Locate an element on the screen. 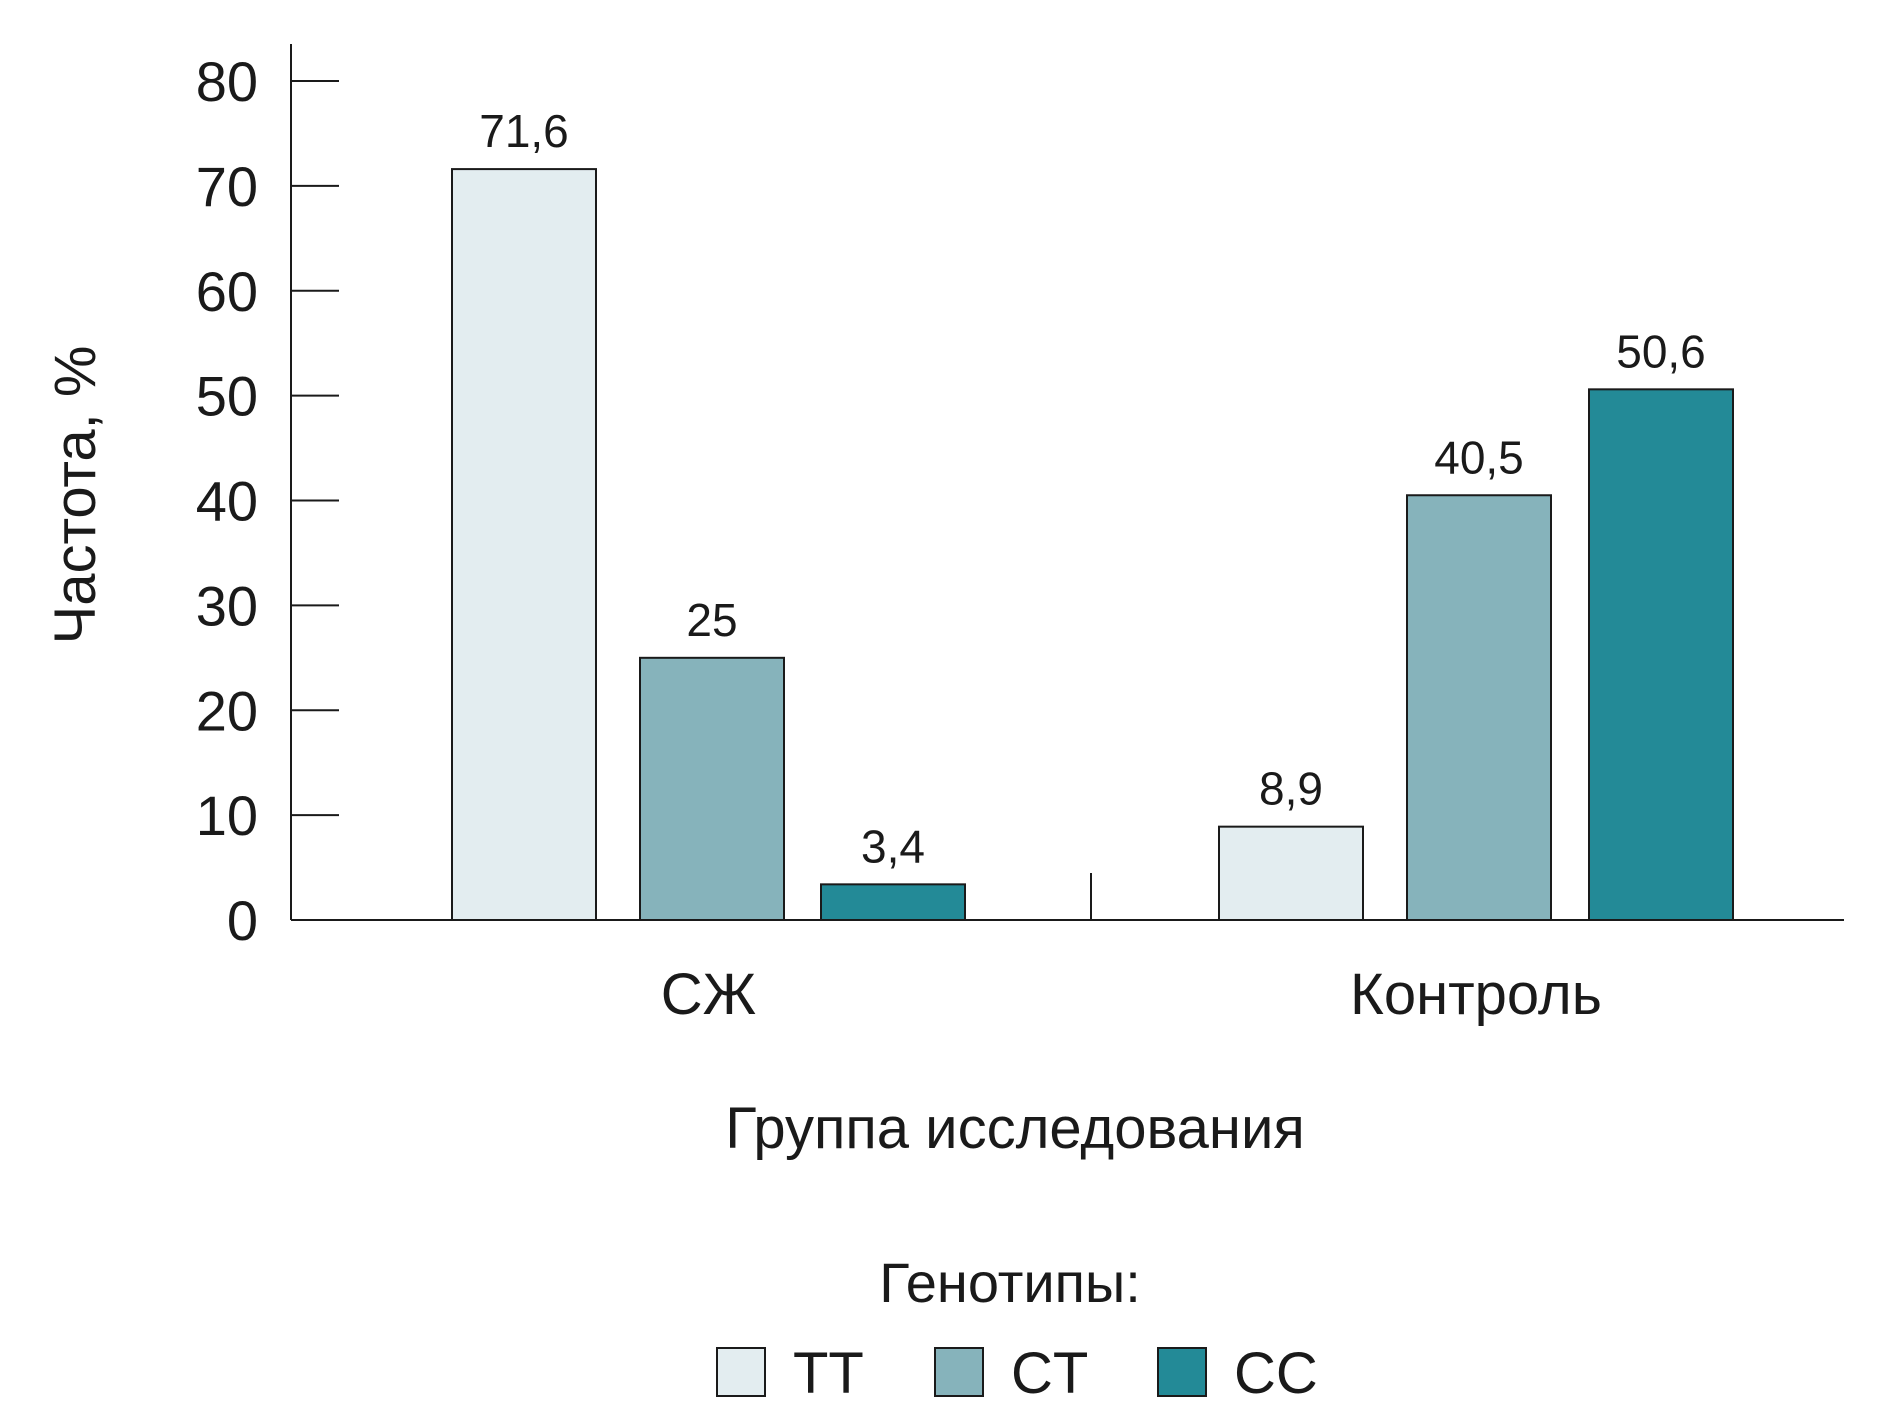 This screenshot has width=1884, height=1424. legend-item-ct: CT is located at coordinates (1011, 1373).